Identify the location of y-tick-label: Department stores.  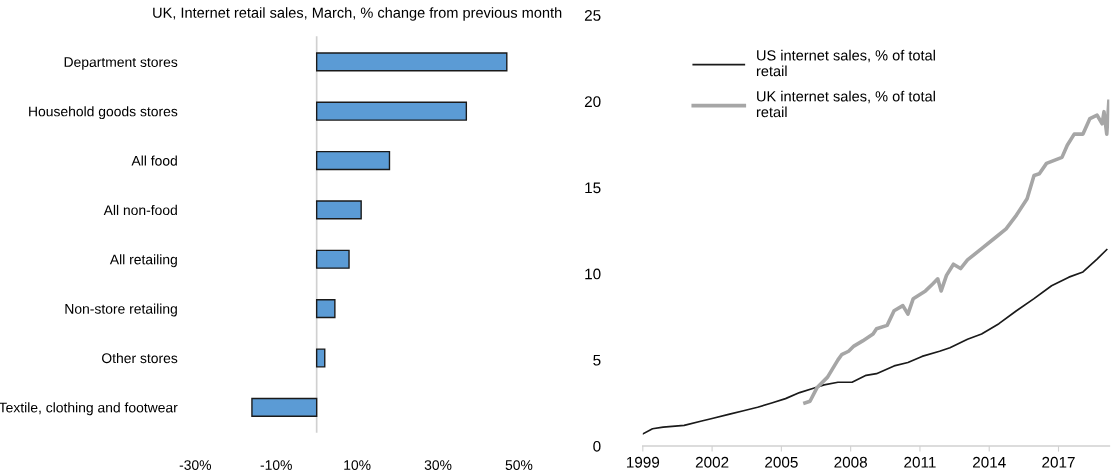
(121, 63).